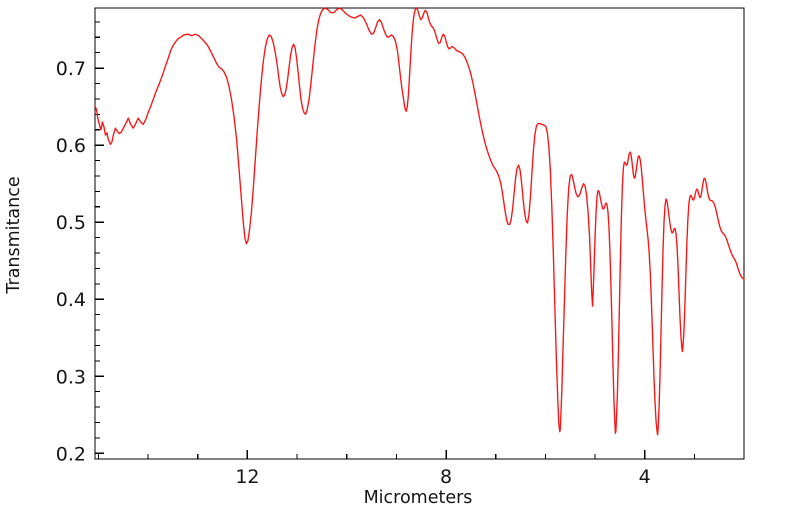 This screenshot has width=799, height=516. What do you see at coordinates (446, 477) in the screenshot?
I see `x-tick-label: 8` at bounding box center [446, 477].